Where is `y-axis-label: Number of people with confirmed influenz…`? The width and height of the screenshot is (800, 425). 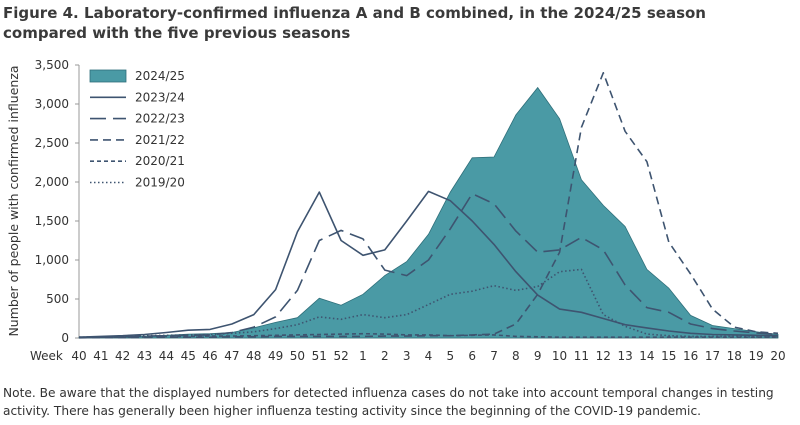 y-axis-label: Number of people with confirmed influenz… is located at coordinates (13, 200).